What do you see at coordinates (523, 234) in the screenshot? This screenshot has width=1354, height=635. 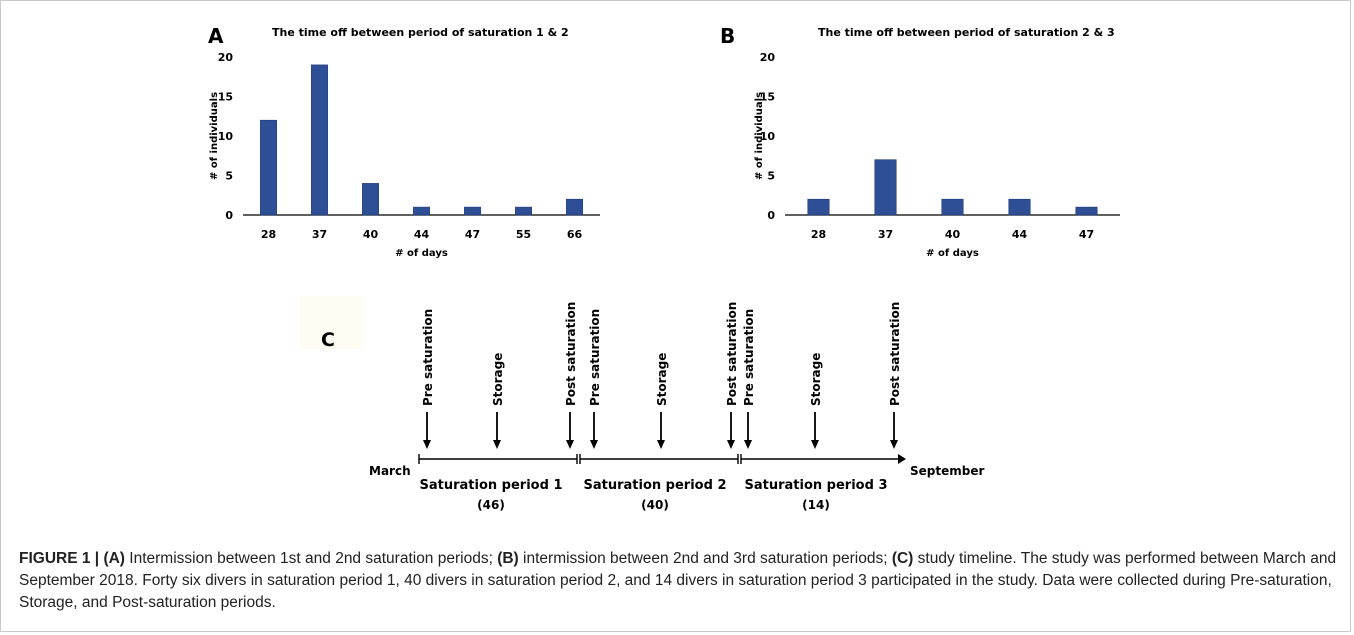 I see `x-tick-label: 55` at bounding box center [523, 234].